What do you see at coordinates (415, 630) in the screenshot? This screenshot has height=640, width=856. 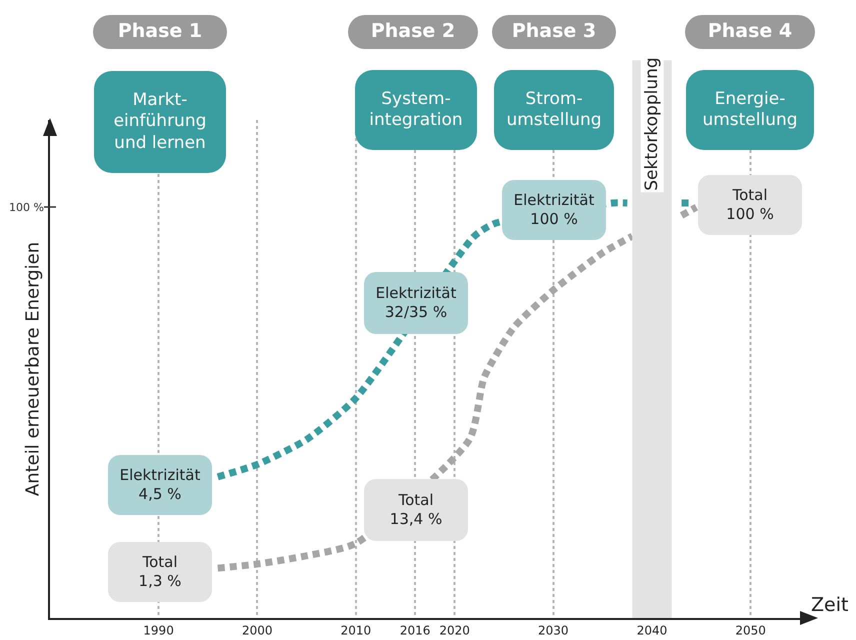 I see `x-tick-label: 2016` at bounding box center [415, 630].